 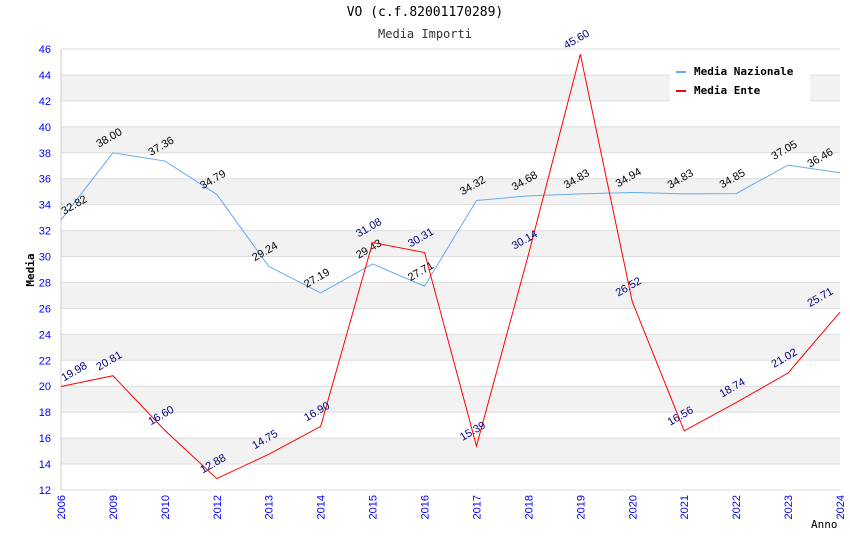 I want to click on x-tick-label: 2013, so click(x=270, y=507).